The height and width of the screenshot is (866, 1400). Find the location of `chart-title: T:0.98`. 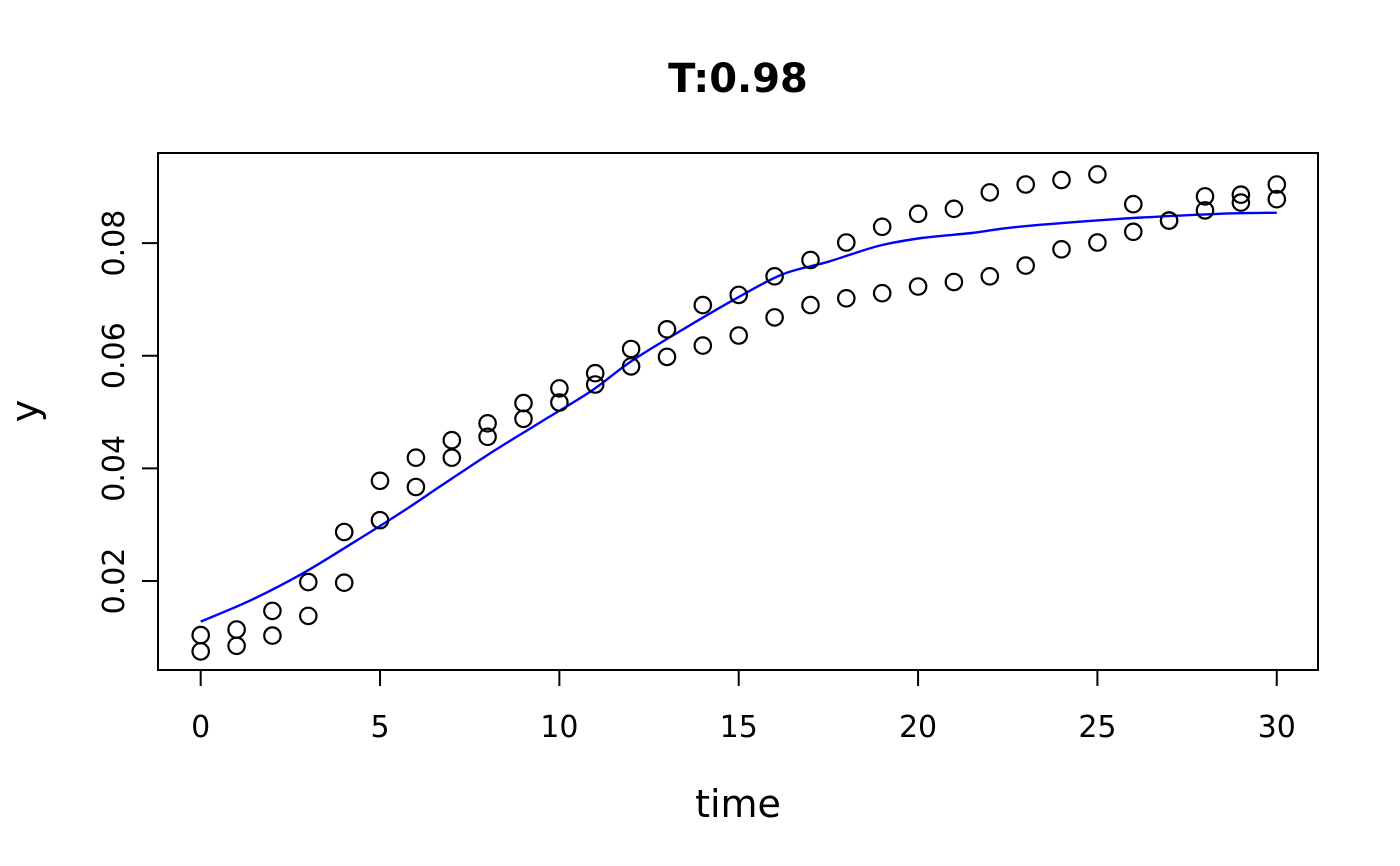

chart-title: T:0.98 is located at coordinates (738, 79).